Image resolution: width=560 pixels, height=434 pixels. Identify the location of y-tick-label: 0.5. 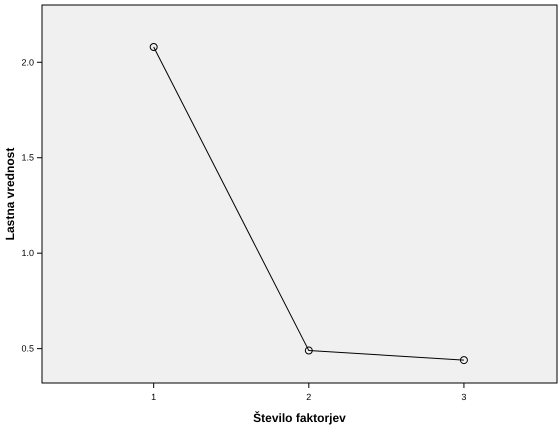
(27, 349).